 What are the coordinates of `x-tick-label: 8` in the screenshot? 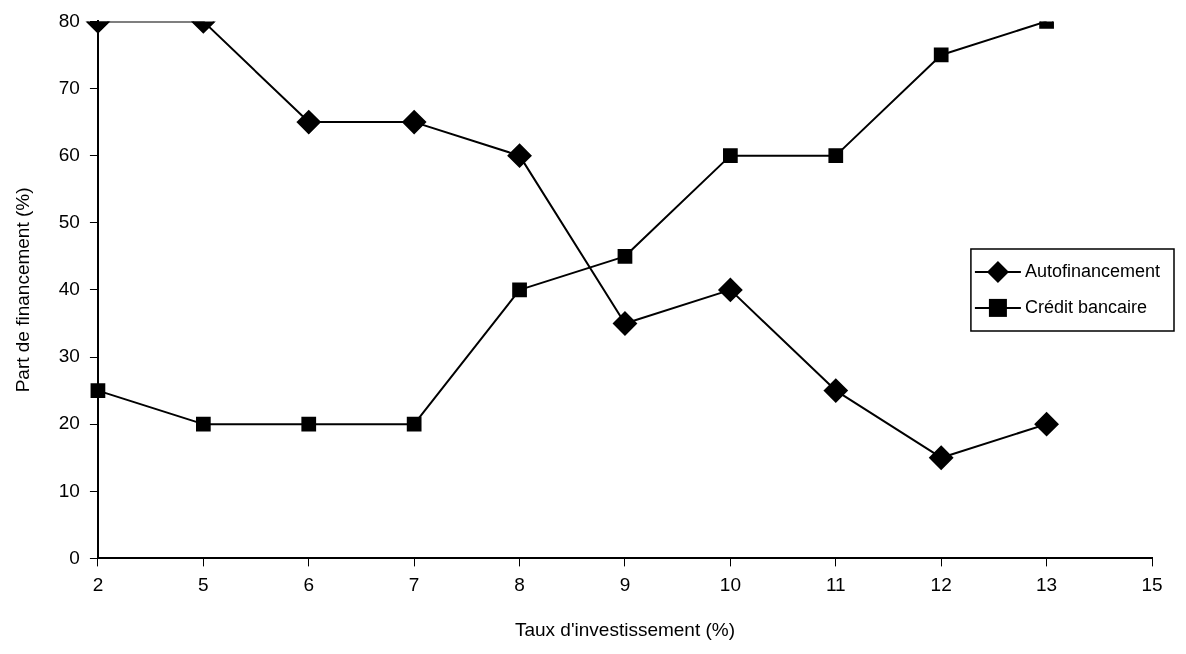 It's located at (519, 585).